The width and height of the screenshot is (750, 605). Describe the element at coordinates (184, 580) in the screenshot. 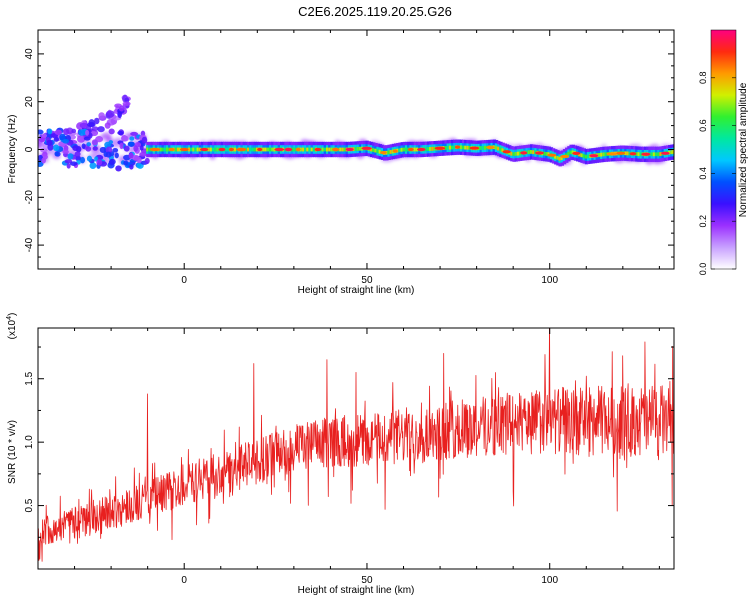

I see `snr-x-tick-label: 0` at that location.